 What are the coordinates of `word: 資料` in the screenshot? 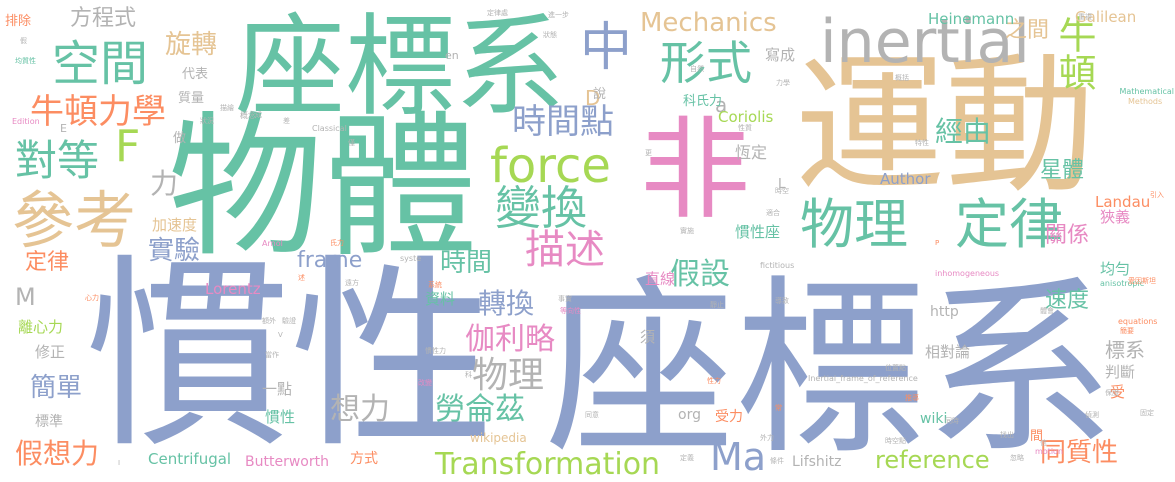 It's located at (440, 299).